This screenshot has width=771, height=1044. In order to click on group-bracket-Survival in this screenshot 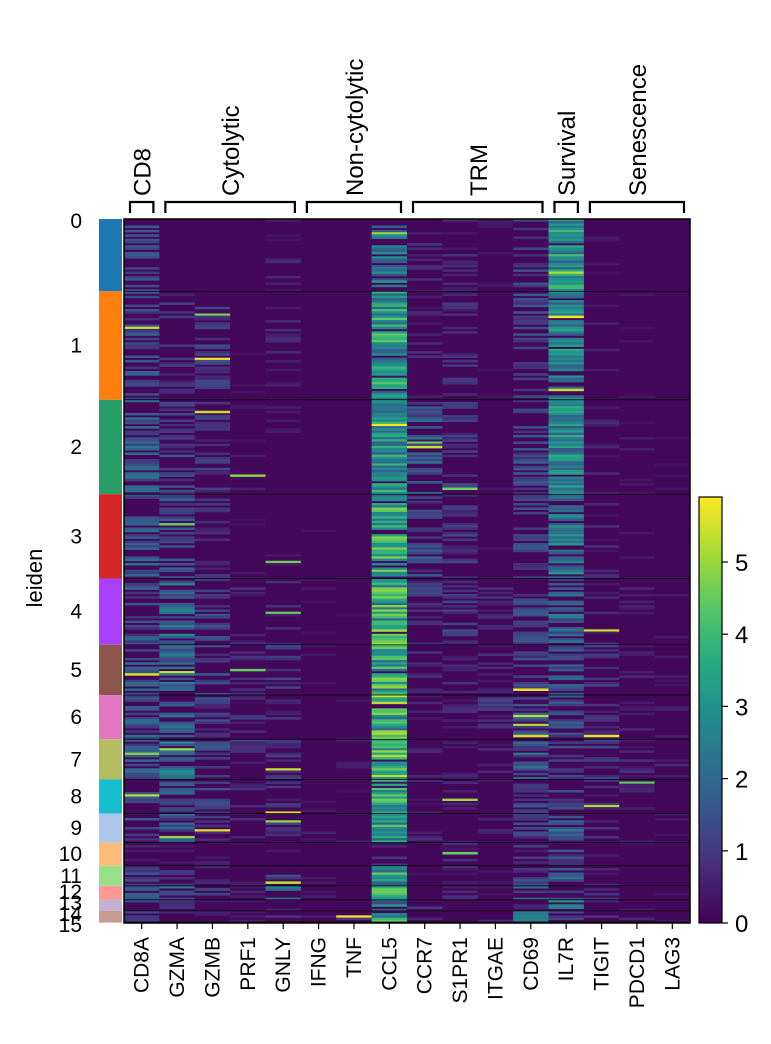, I will do `click(566, 206)`.